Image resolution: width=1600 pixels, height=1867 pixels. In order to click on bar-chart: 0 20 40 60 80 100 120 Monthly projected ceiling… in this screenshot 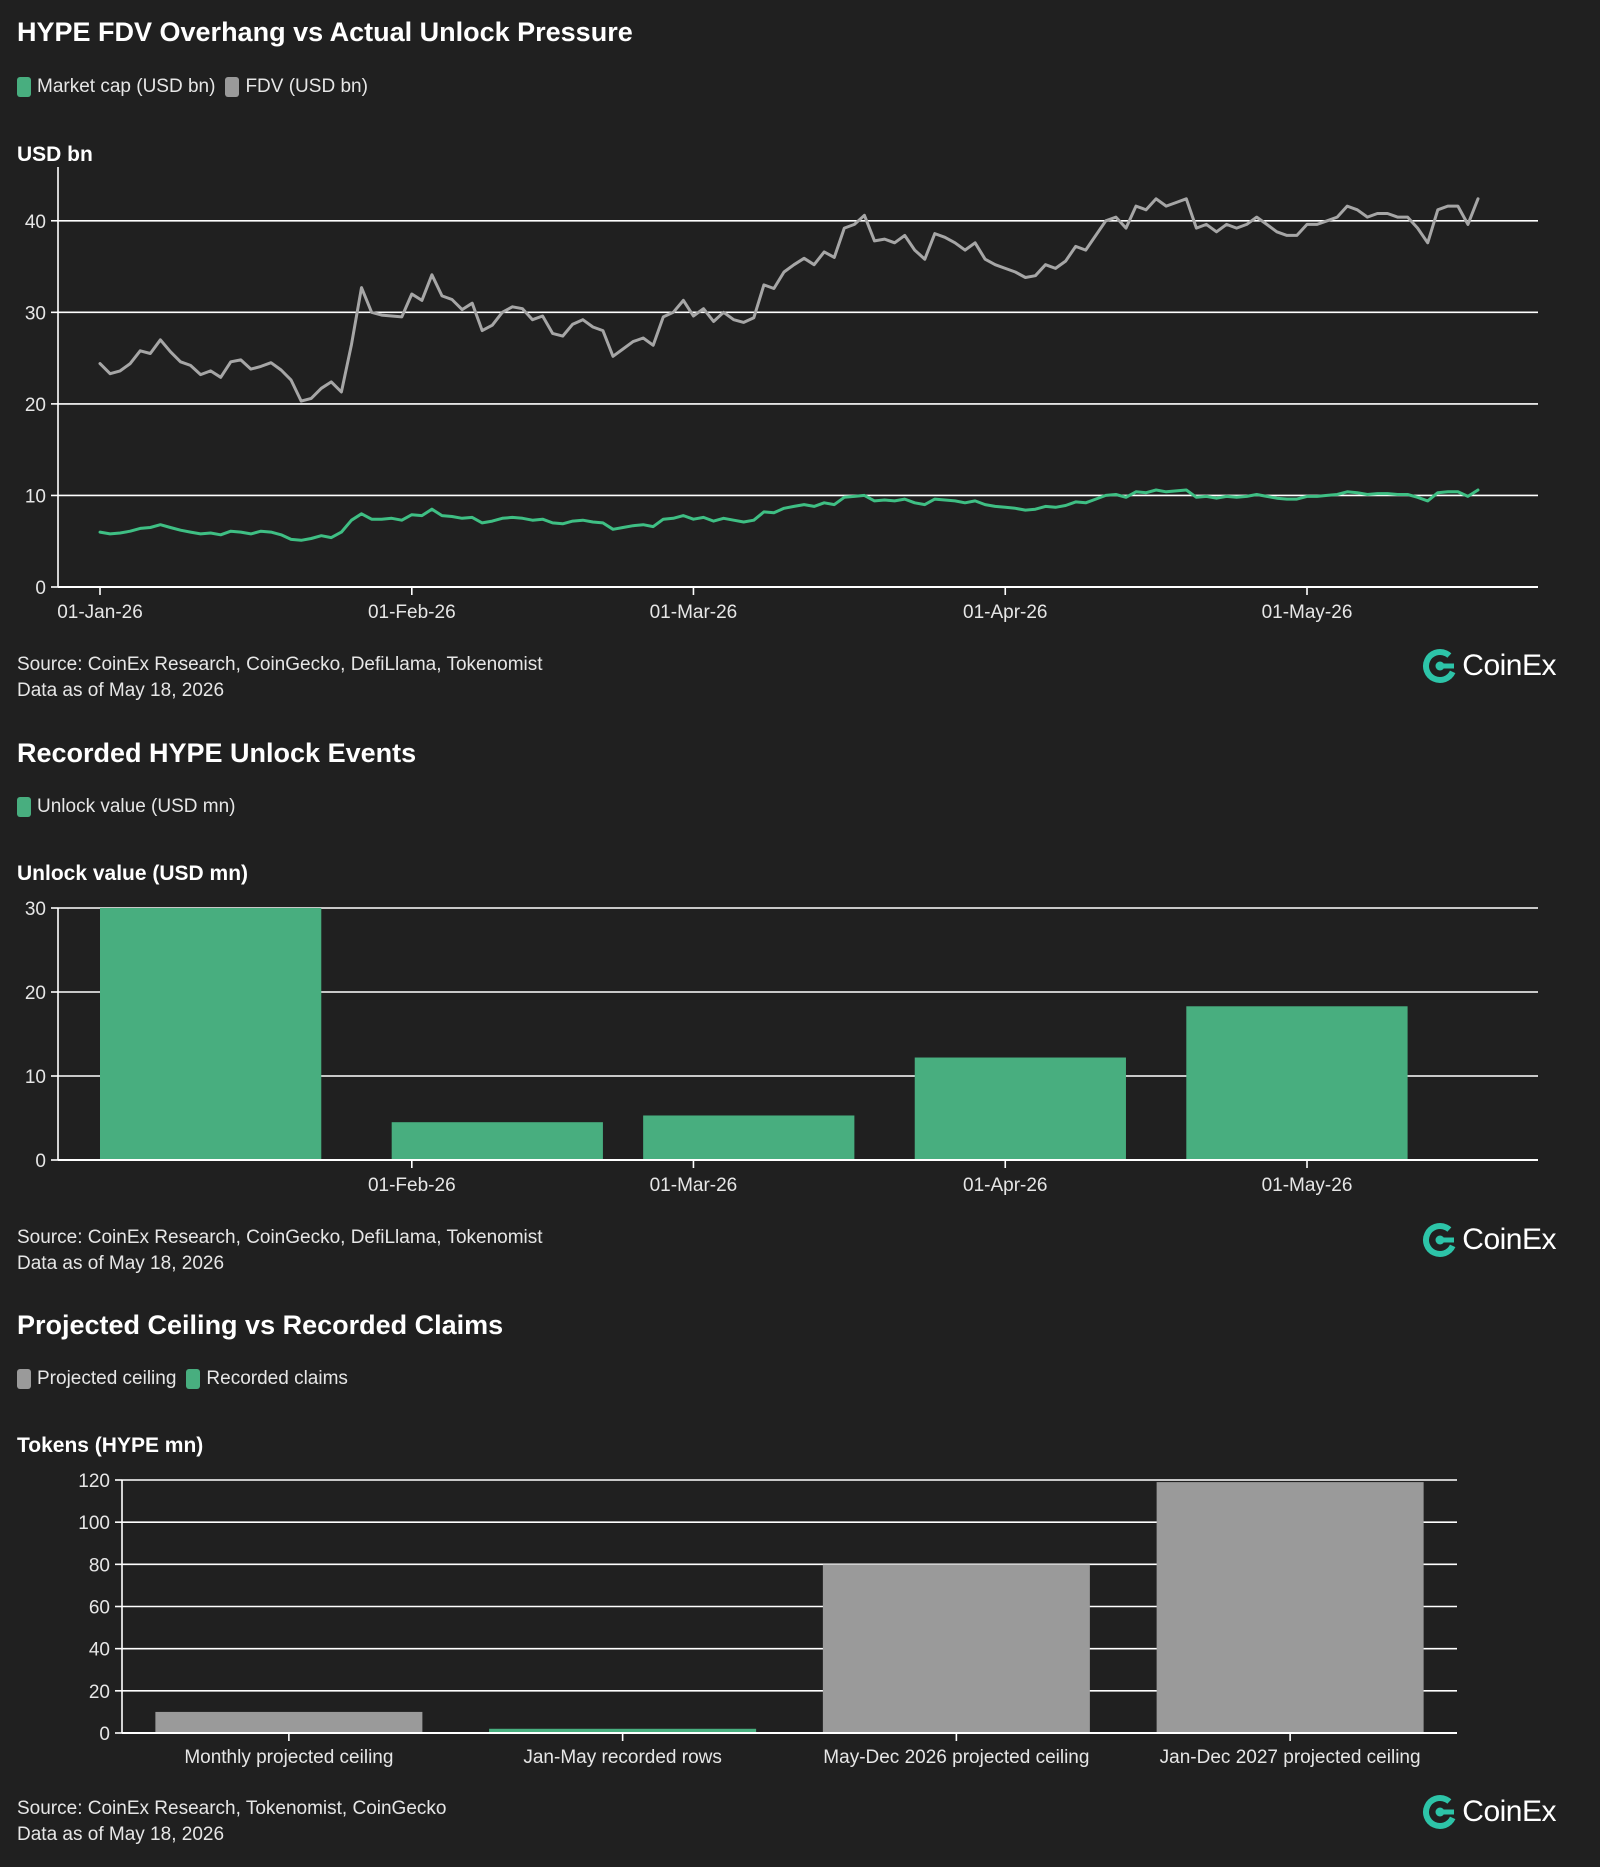, I will do `click(767, 1619)`.